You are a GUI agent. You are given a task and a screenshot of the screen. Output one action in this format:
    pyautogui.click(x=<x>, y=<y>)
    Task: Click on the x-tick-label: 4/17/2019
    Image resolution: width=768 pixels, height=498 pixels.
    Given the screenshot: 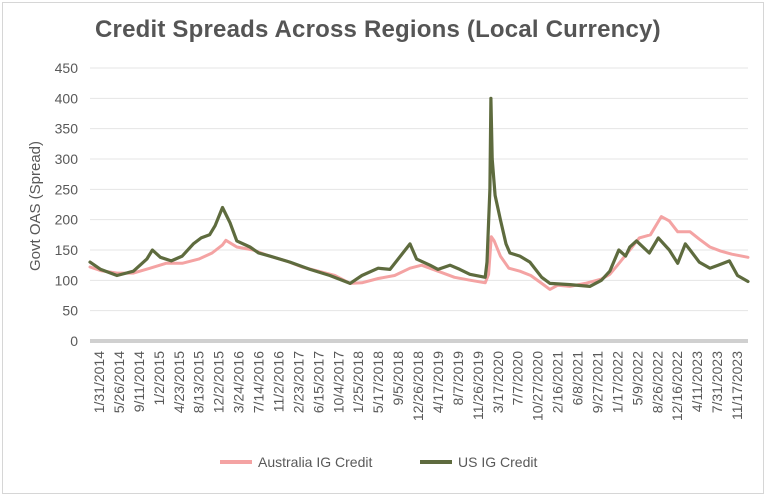 What is the action you would take?
    pyautogui.click(x=438, y=382)
    